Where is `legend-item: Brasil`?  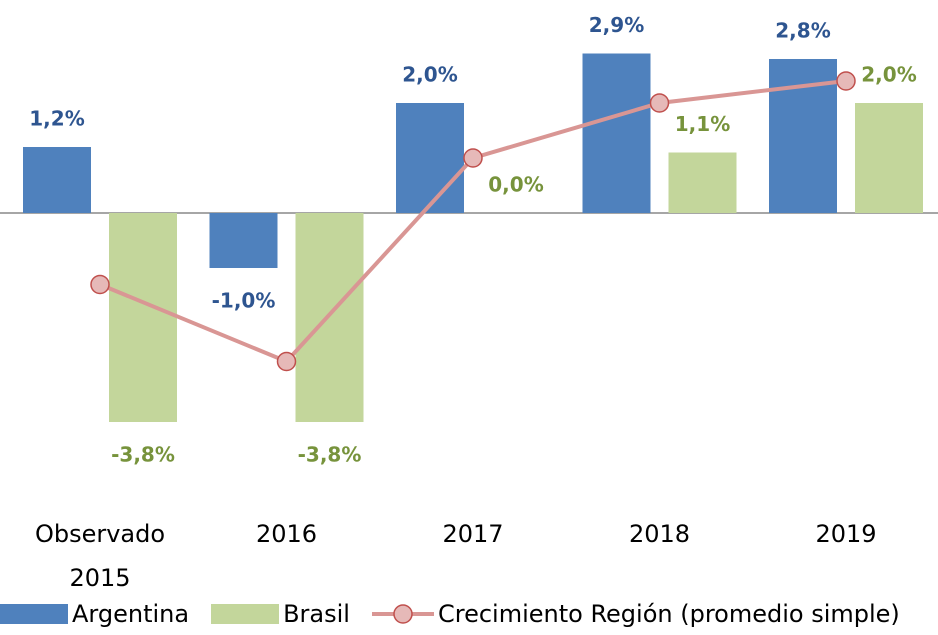
legend-item: Brasil is located at coordinates (280, 614).